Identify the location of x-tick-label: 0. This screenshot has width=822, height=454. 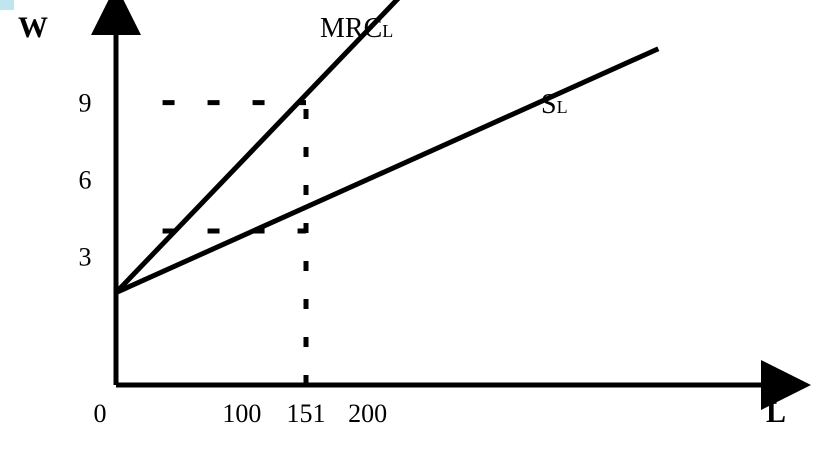
(100, 413).